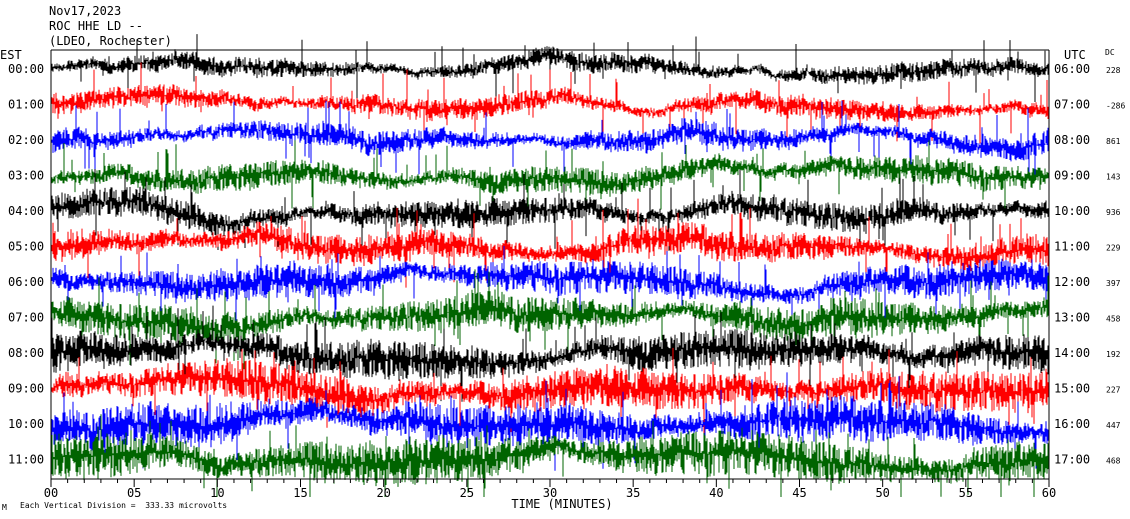 The image size is (1130, 519). I want to click on dc-offset-value: 397, so click(1113, 283).